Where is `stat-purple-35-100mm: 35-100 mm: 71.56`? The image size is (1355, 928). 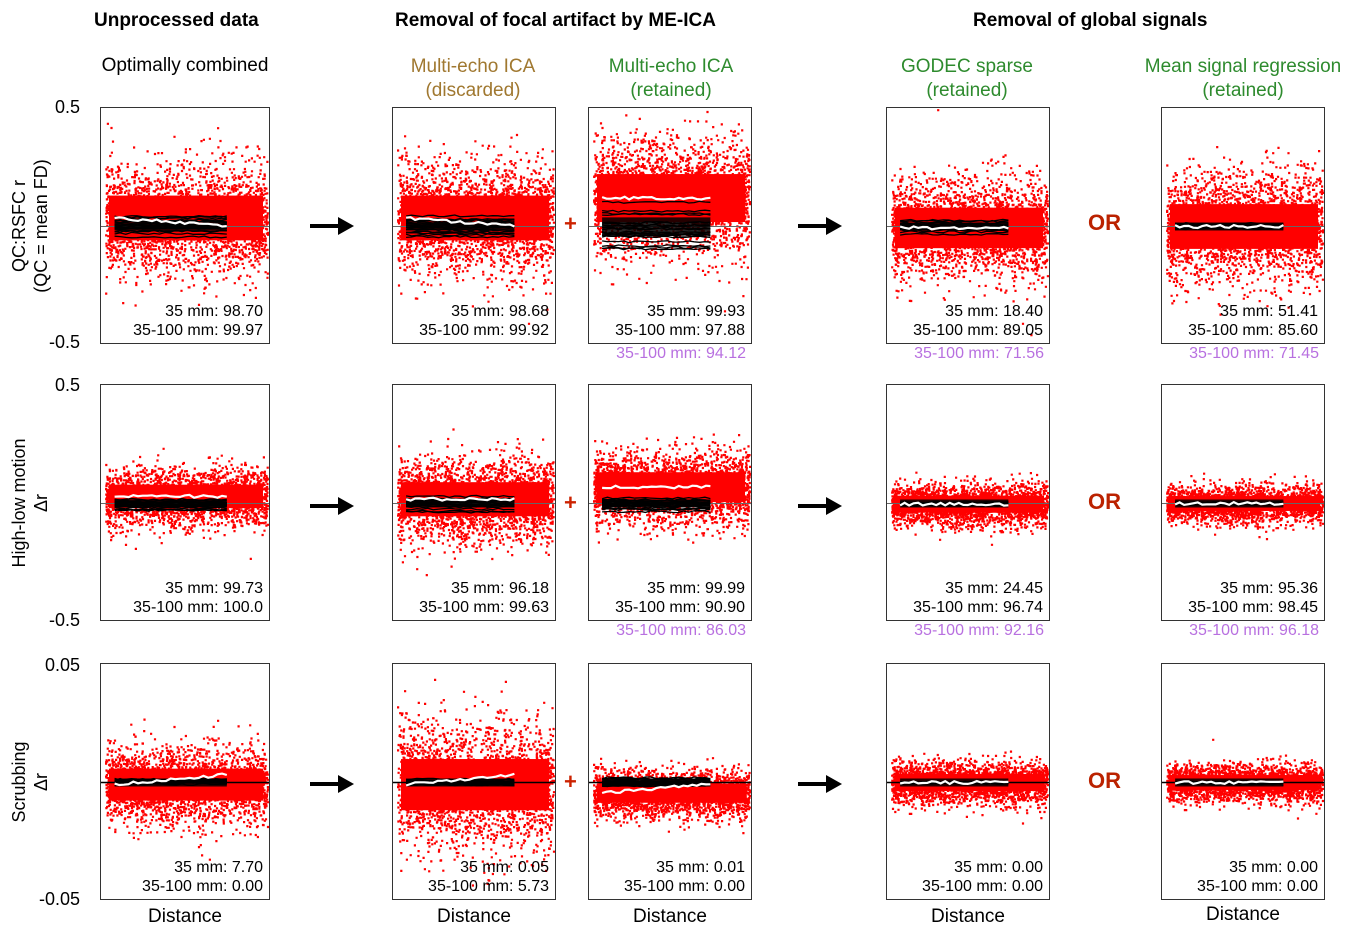
stat-purple-35-100mm: 35-100 mm: 71.56 is located at coordinates (979, 353).